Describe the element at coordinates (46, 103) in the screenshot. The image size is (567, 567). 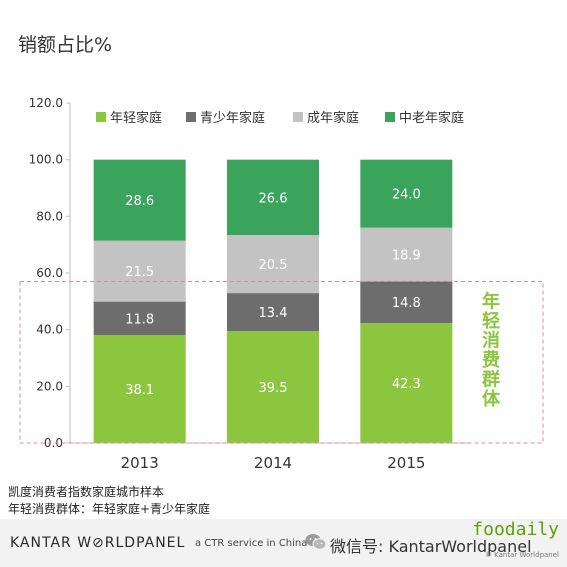
I see `y-tick-label: 120.0` at that location.